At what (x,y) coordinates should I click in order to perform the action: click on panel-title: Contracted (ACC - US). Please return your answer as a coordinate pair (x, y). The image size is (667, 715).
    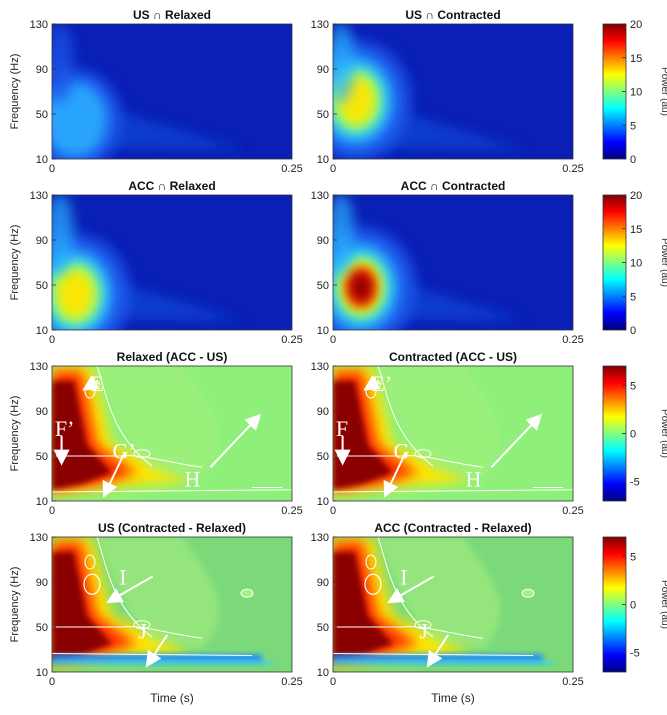
    Looking at the image, I should click on (453, 357).